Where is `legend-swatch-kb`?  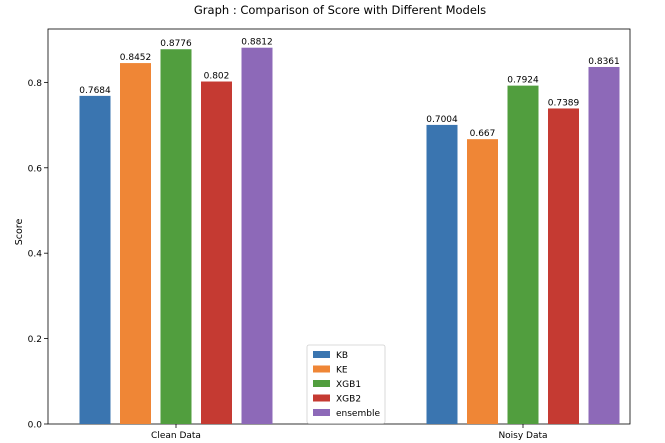 legend-swatch-kb is located at coordinates (321, 354).